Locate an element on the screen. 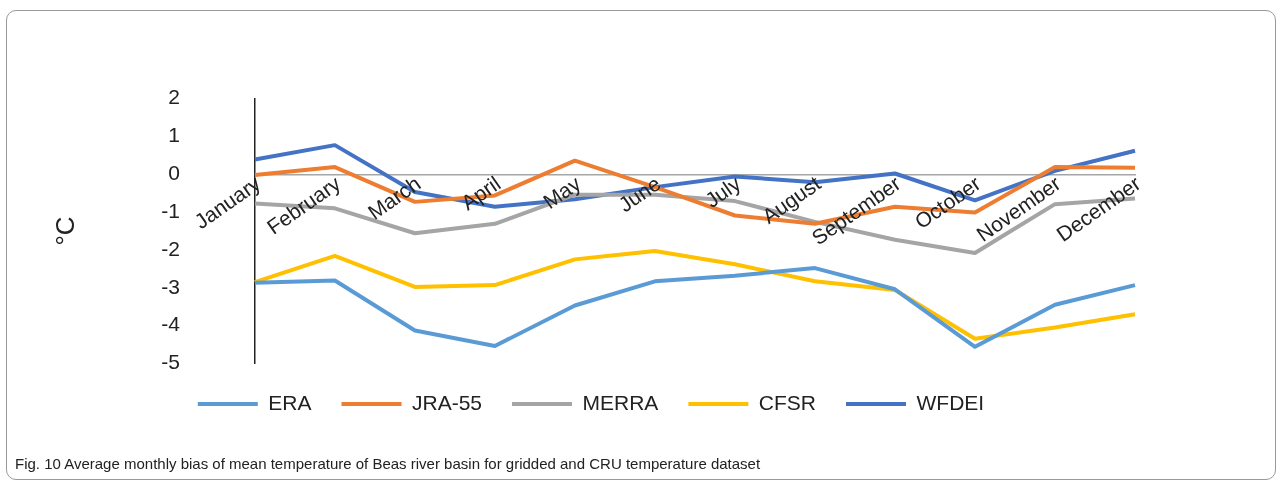 This screenshot has width=1284, height=485. legend-label: ERA is located at coordinates (290, 402).